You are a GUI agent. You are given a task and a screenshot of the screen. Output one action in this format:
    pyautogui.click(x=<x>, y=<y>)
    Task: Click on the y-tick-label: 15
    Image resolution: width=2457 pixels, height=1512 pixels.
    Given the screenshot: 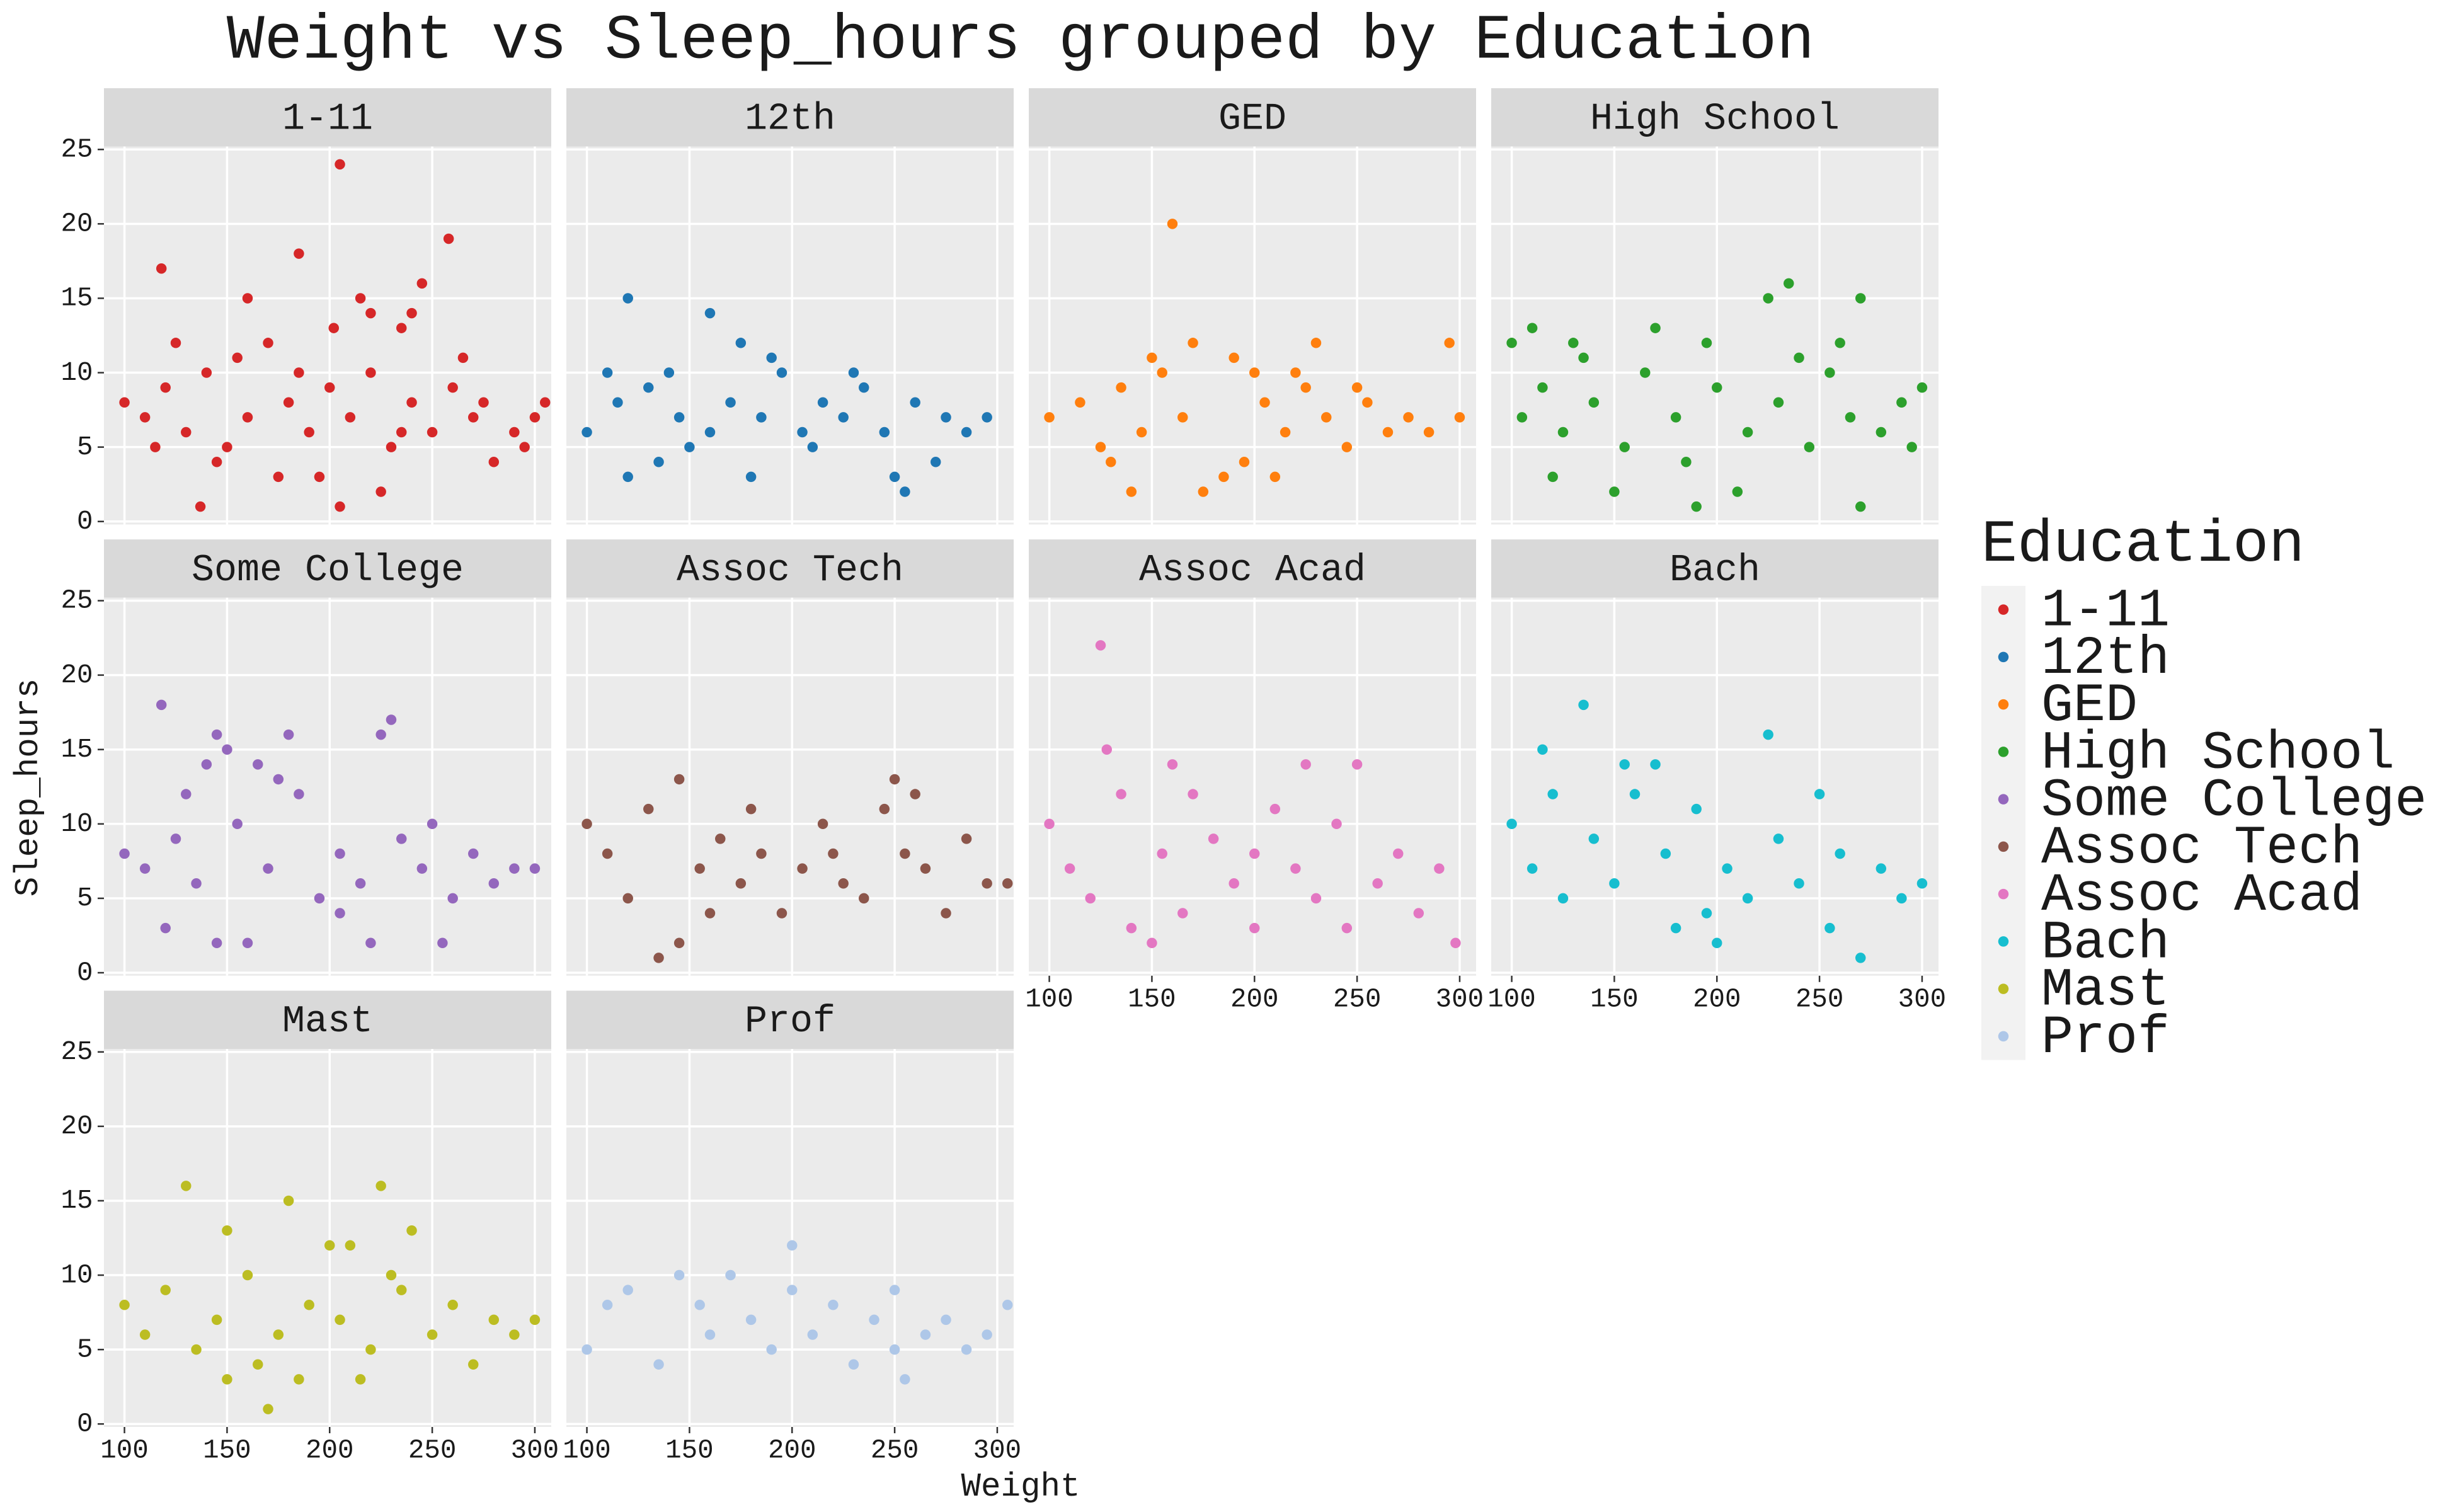 What is the action you would take?
    pyautogui.click(x=76, y=1201)
    